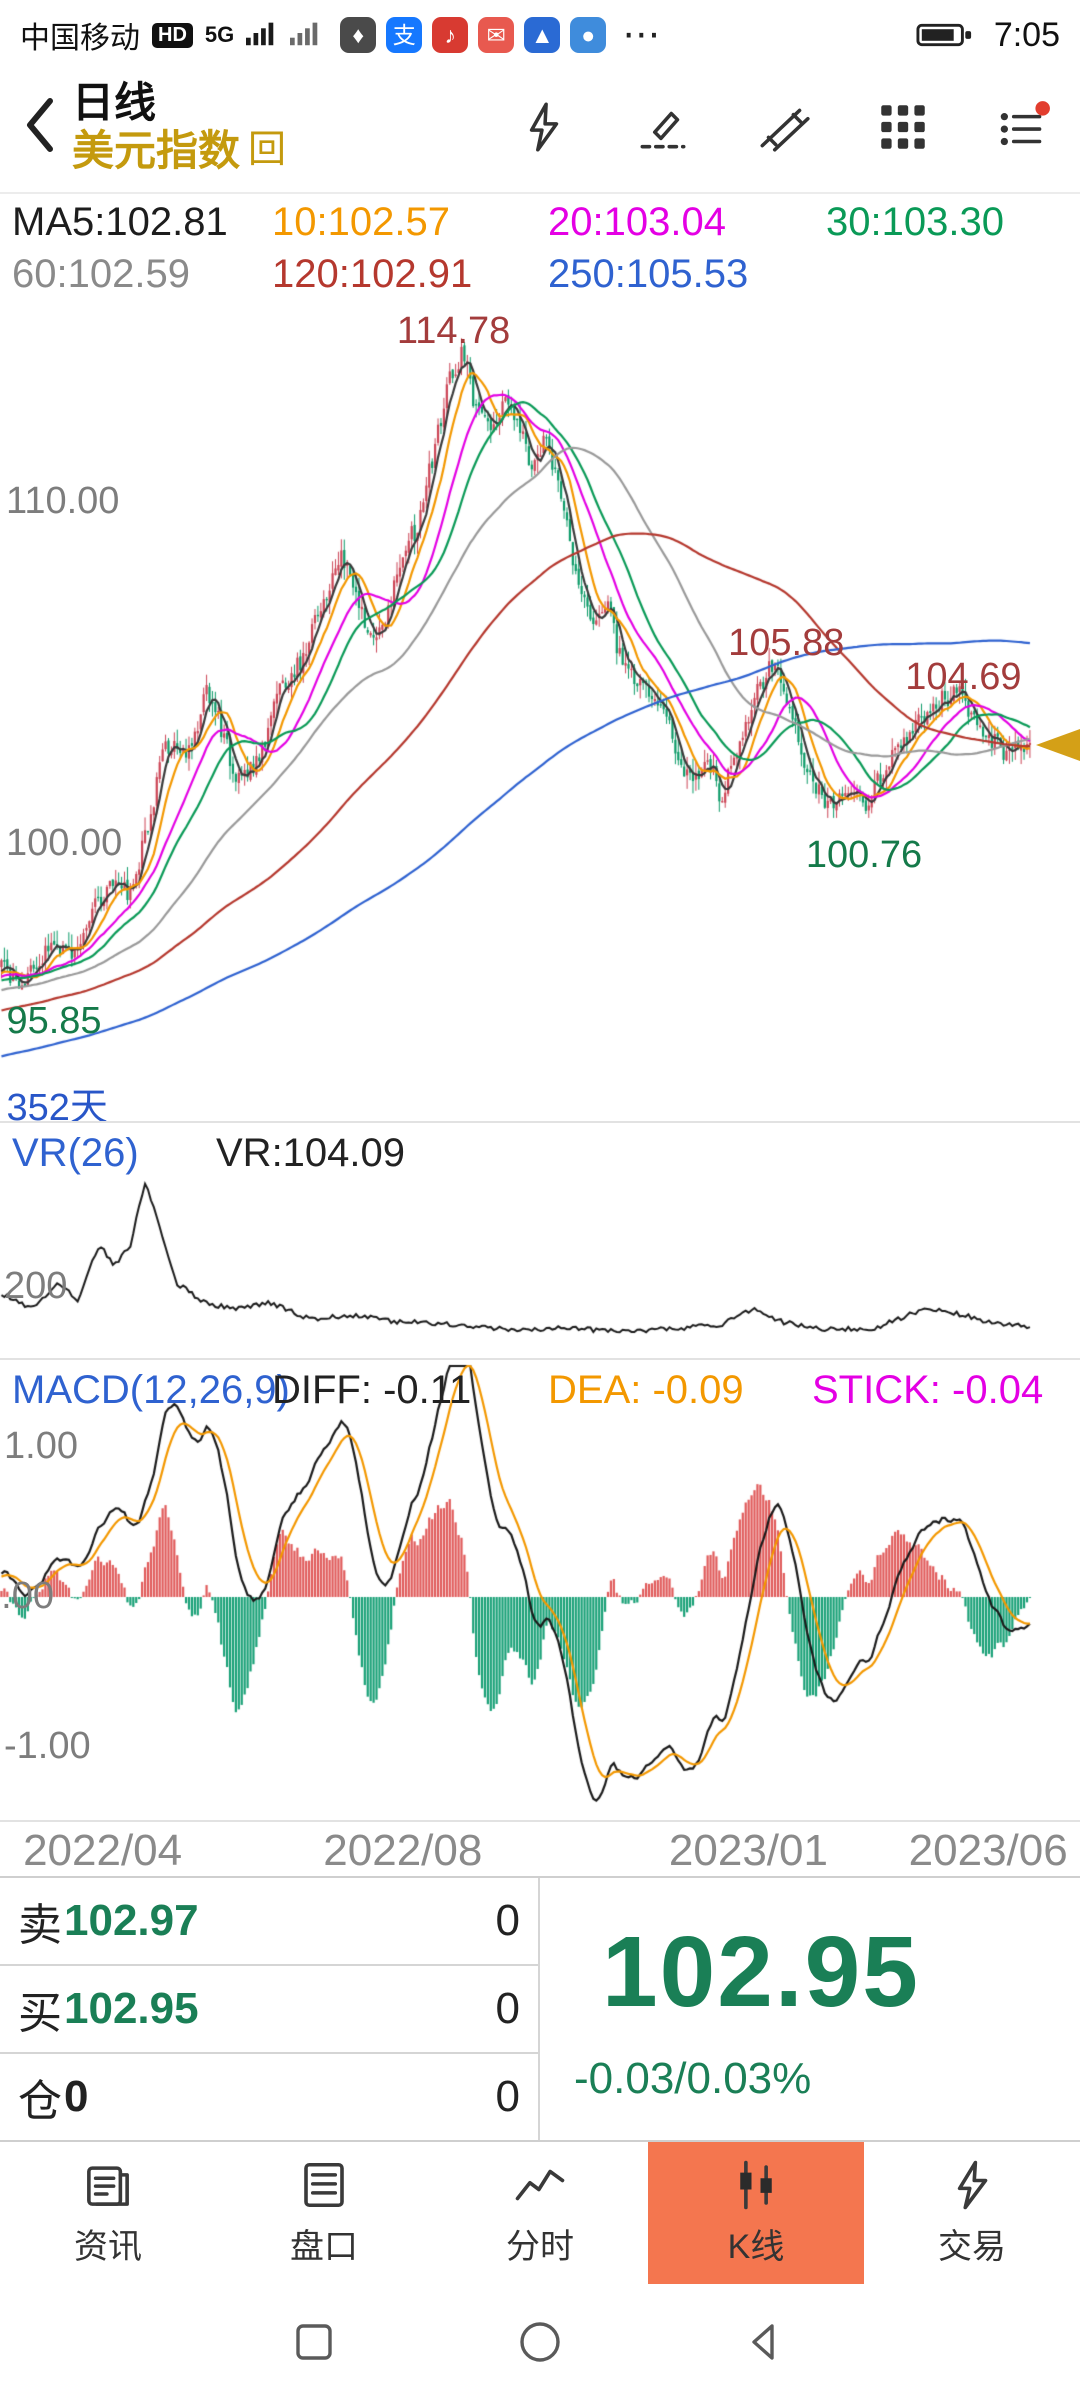 The height and width of the screenshot is (2400, 1080). What do you see at coordinates (864, 855) in the screenshot?
I see `price-annotation: 100.76` at bounding box center [864, 855].